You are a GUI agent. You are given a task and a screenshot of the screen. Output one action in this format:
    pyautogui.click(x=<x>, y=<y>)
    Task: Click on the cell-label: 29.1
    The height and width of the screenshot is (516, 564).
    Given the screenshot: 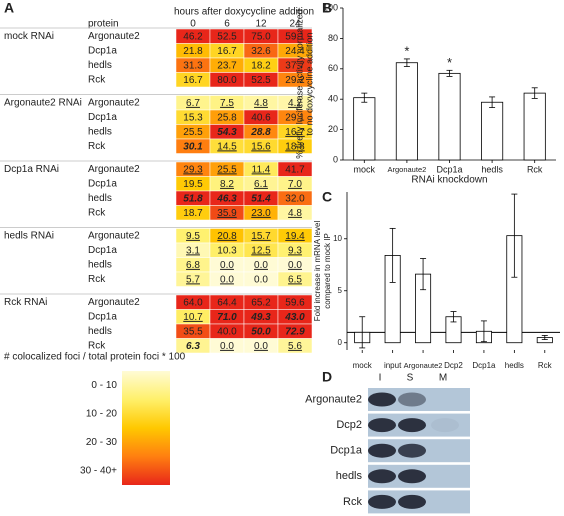 What is the action you would take?
    pyautogui.click(x=295, y=117)
    